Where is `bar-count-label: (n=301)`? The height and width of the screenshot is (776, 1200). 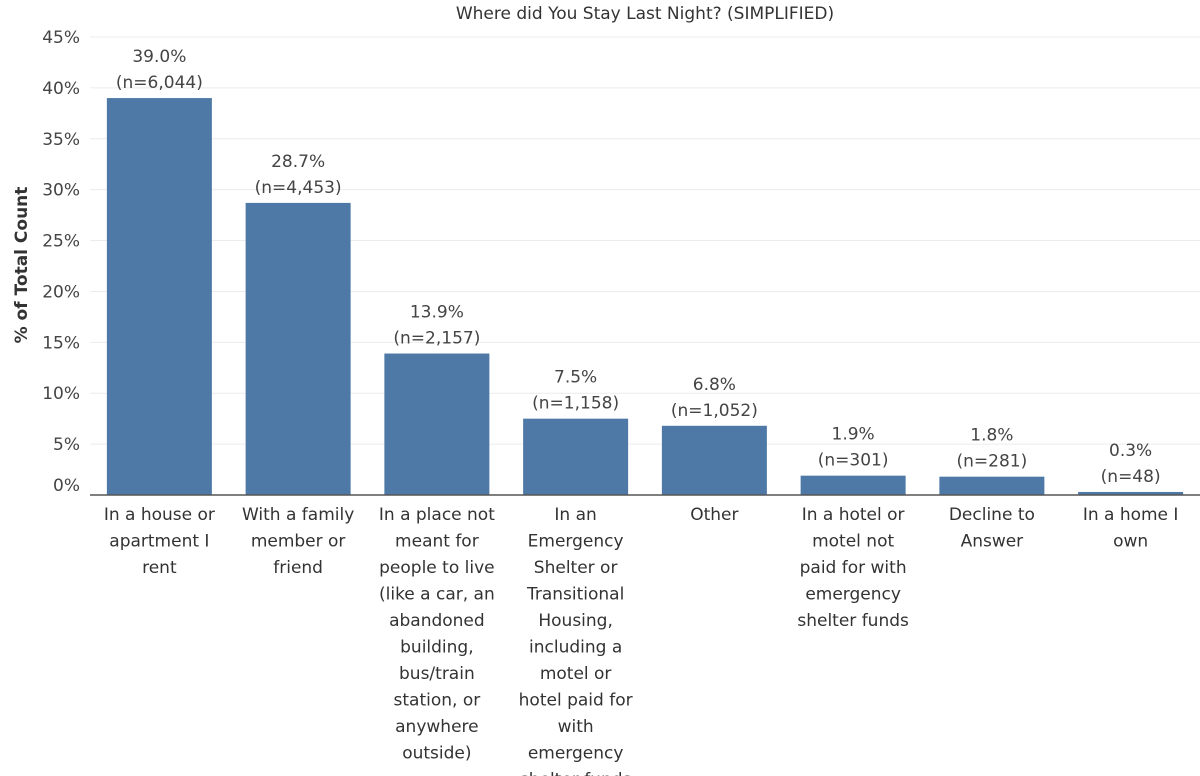
bar-count-label: (n=301) is located at coordinates (853, 461).